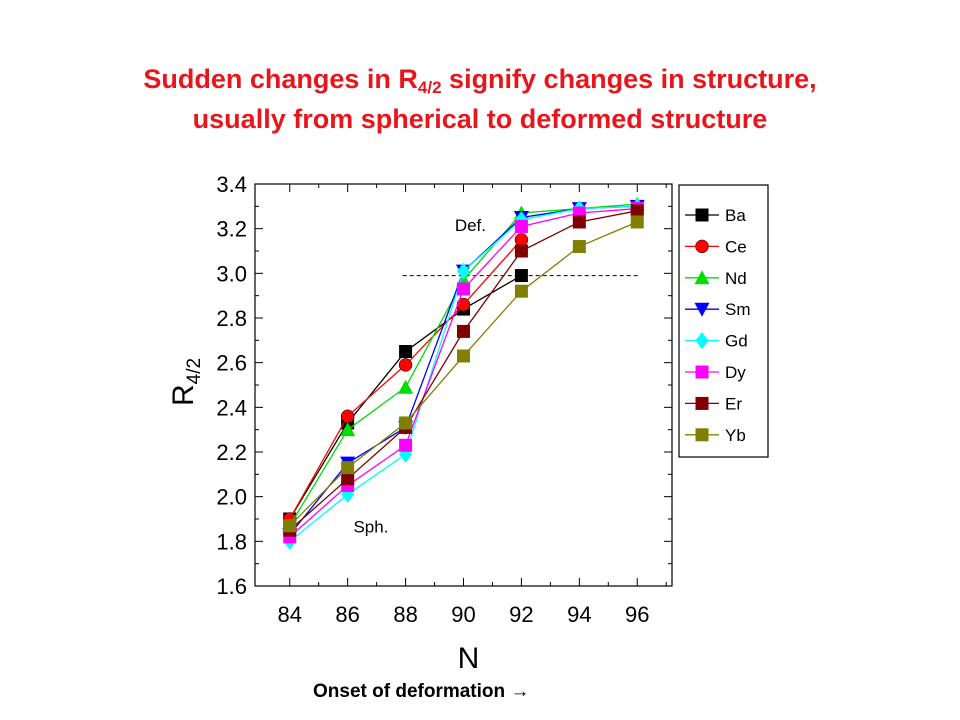 The height and width of the screenshot is (720, 960). I want to click on footer-caption: Onset of deformation →, so click(421, 692).